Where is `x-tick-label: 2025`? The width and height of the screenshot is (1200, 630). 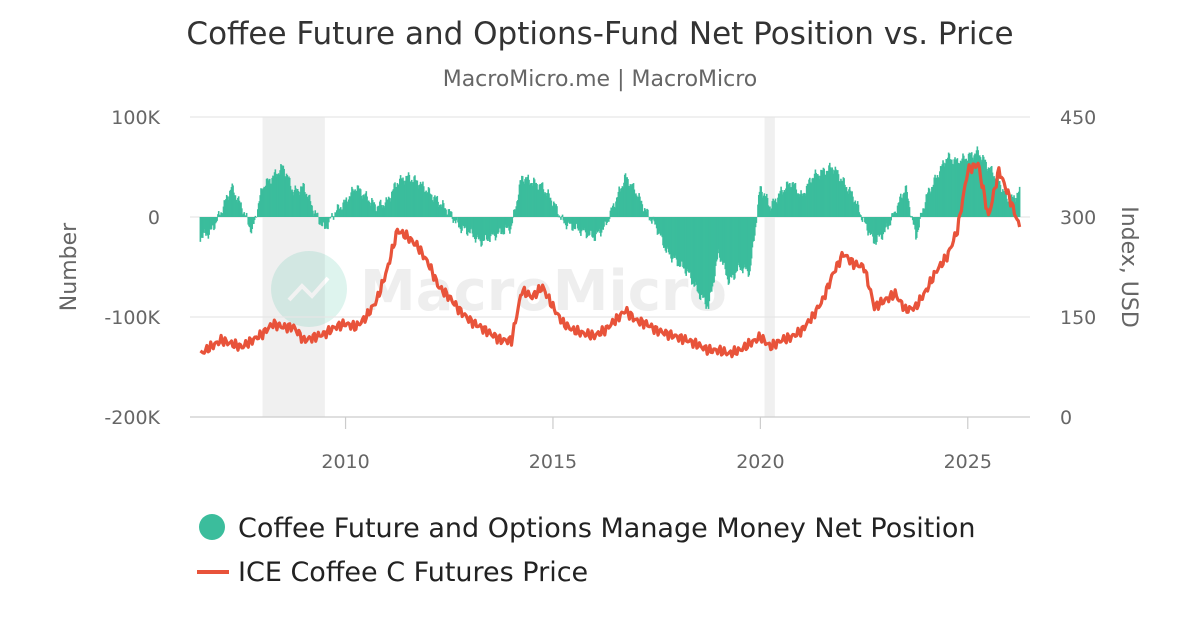 x-tick-label: 2025 is located at coordinates (968, 462).